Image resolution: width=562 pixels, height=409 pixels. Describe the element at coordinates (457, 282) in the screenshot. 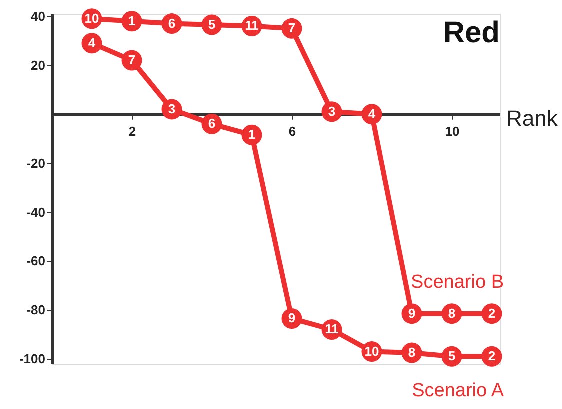

I see `series-label: Scenario B` at that location.